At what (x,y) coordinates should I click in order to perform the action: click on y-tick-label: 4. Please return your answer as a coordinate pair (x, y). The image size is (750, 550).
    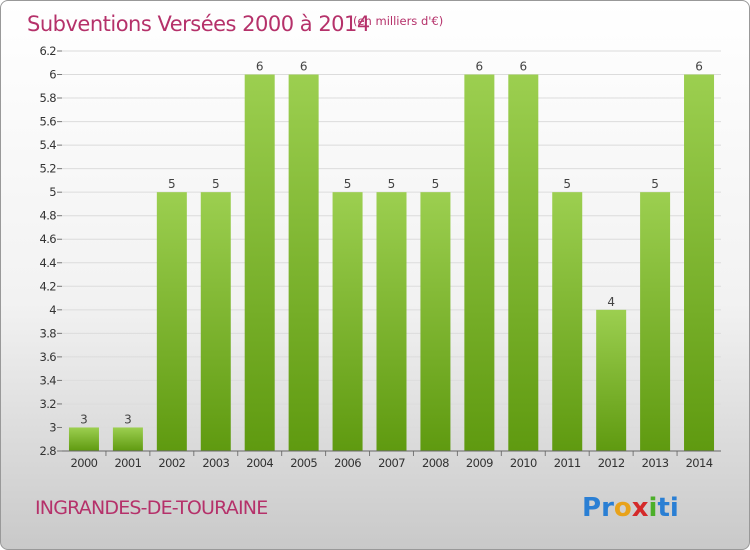
    Looking at the image, I should click on (52, 310).